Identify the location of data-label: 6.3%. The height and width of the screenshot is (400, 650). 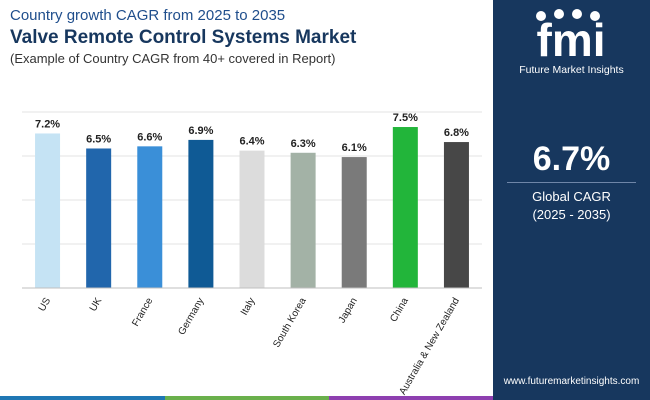
(303, 144).